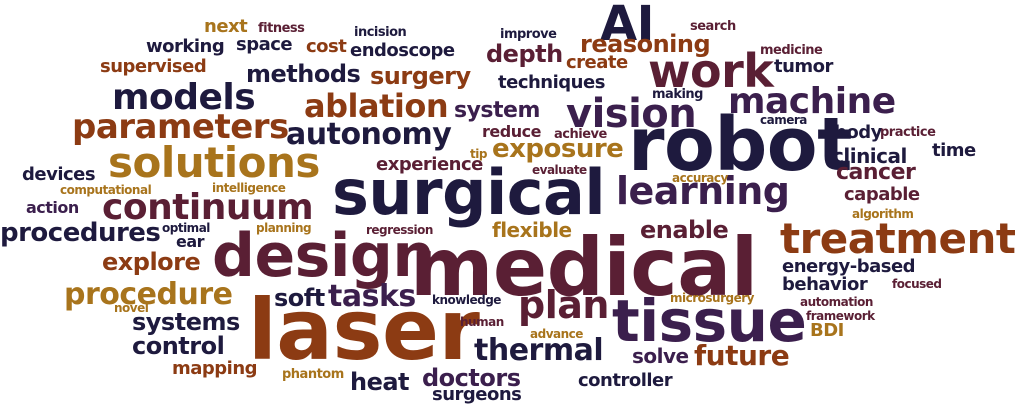  I want to click on word-depth: depth, so click(524, 54).